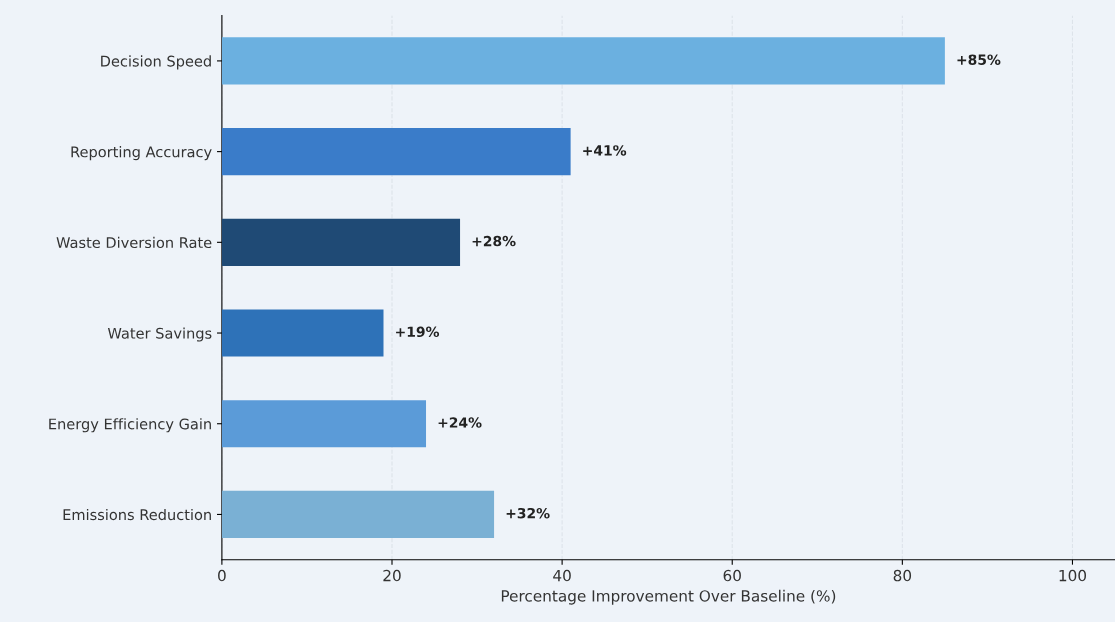  Describe the element at coordinates (494, 241) in the screenshot. I see `data-label: +28%` at that location.